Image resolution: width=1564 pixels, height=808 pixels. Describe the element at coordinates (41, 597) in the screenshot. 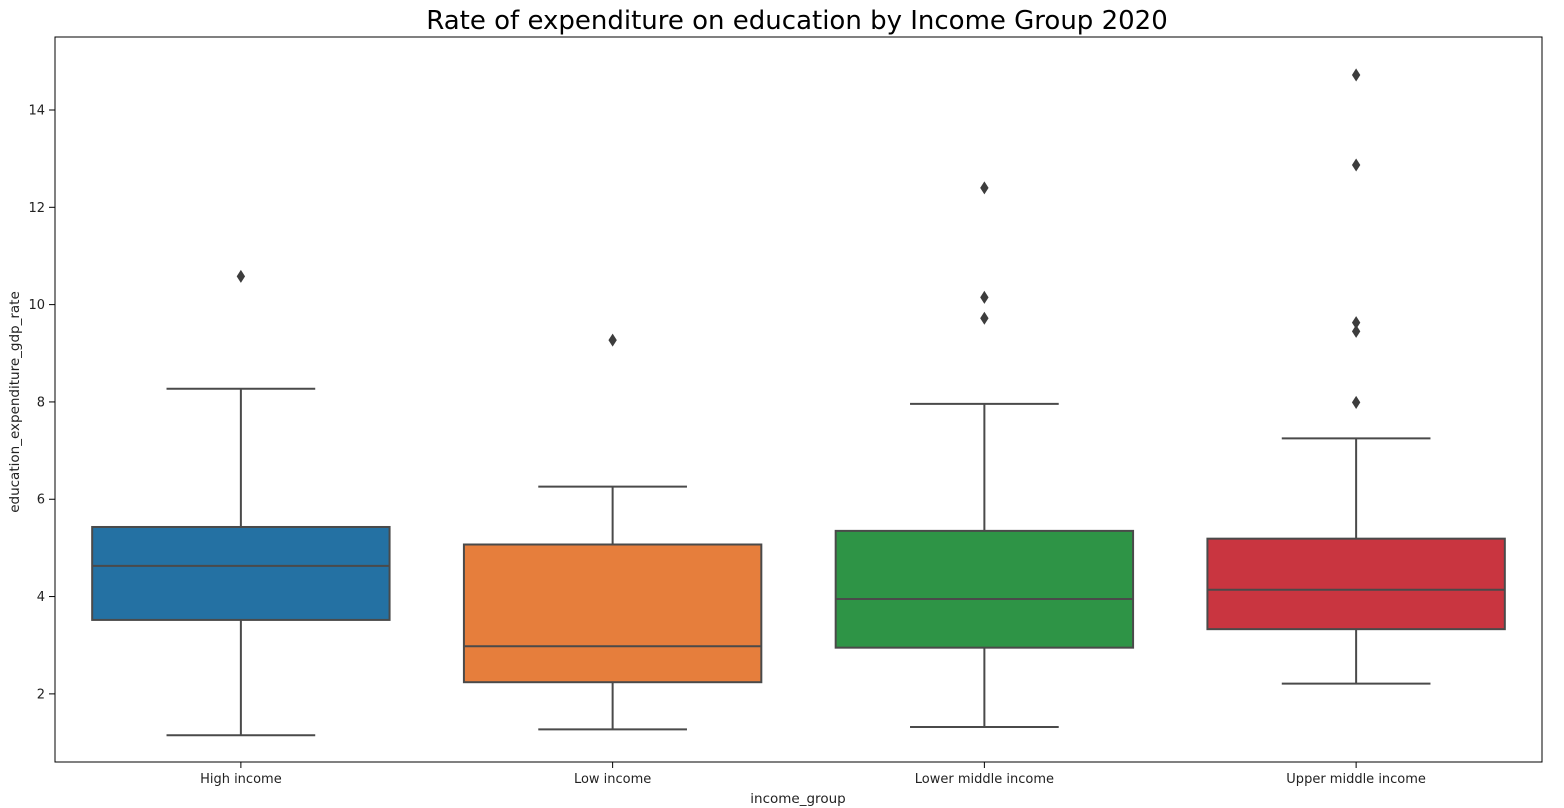

I see `y-tick-label: 4` at that location.